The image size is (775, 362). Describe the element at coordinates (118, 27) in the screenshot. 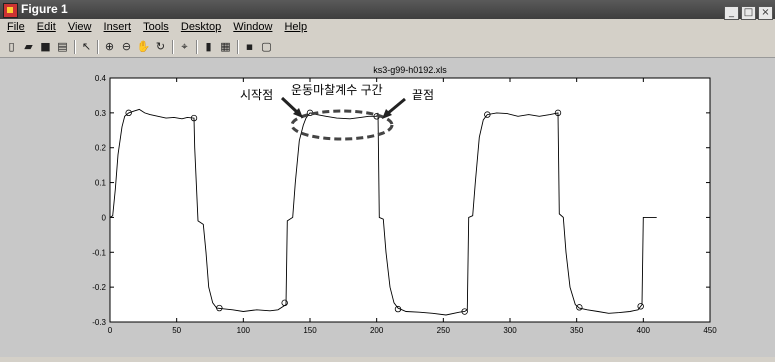

I see `menu-insert: Insert` at that location.